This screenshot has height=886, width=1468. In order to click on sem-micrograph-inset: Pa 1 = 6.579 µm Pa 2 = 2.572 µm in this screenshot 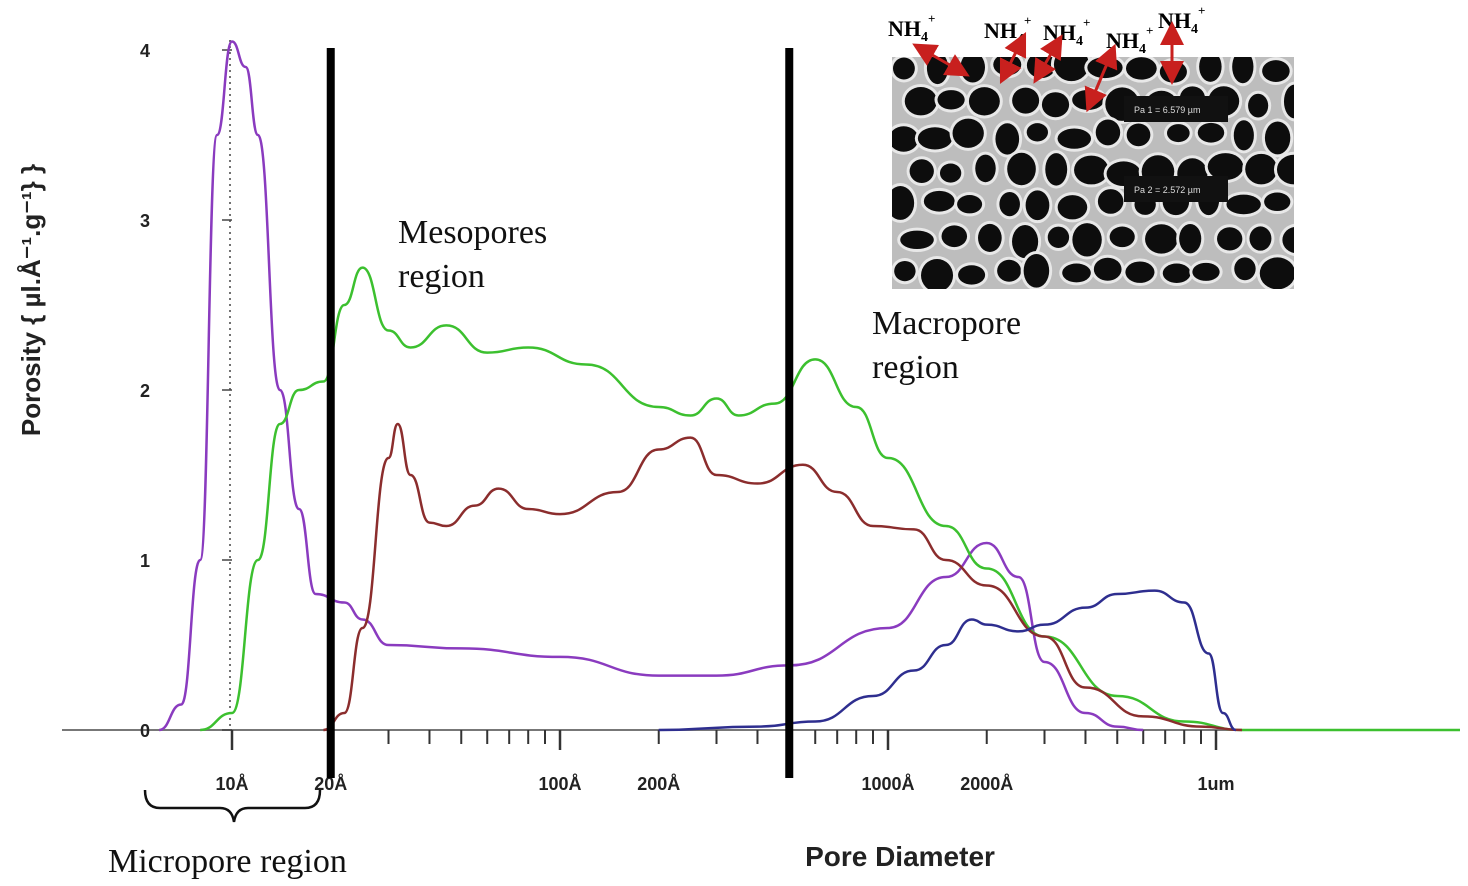, I will do `click(1093, 173)`.